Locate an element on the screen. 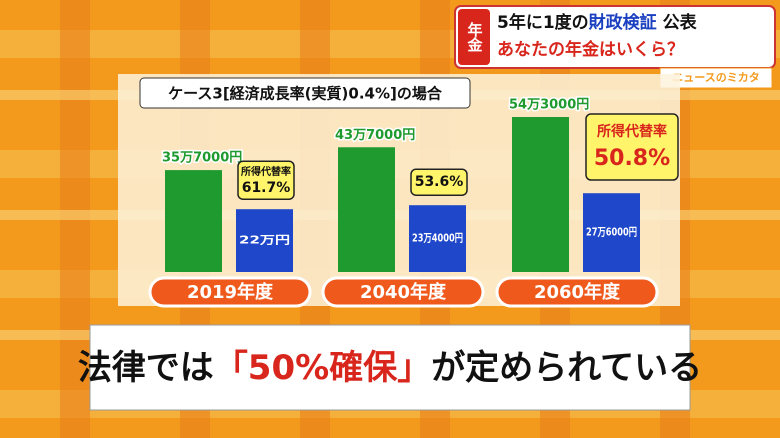 The height and width of the screenshot is (438, 780). headline-part: 財政検証 is located at coordinates (622, 22).